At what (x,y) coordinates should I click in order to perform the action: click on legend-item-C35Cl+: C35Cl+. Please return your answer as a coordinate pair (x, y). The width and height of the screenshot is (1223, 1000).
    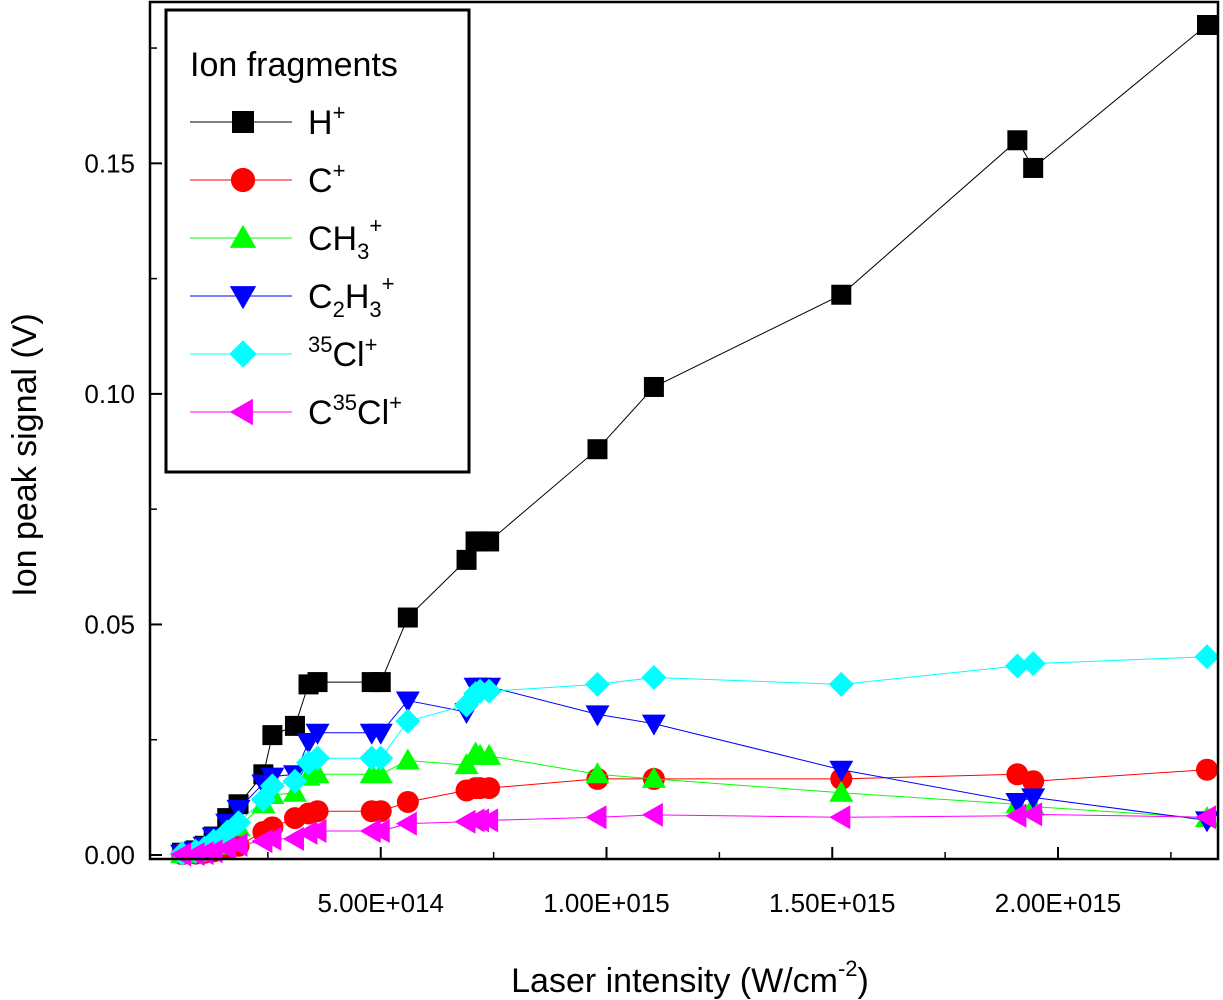
    Looking at the image, I should click on (296, 411).